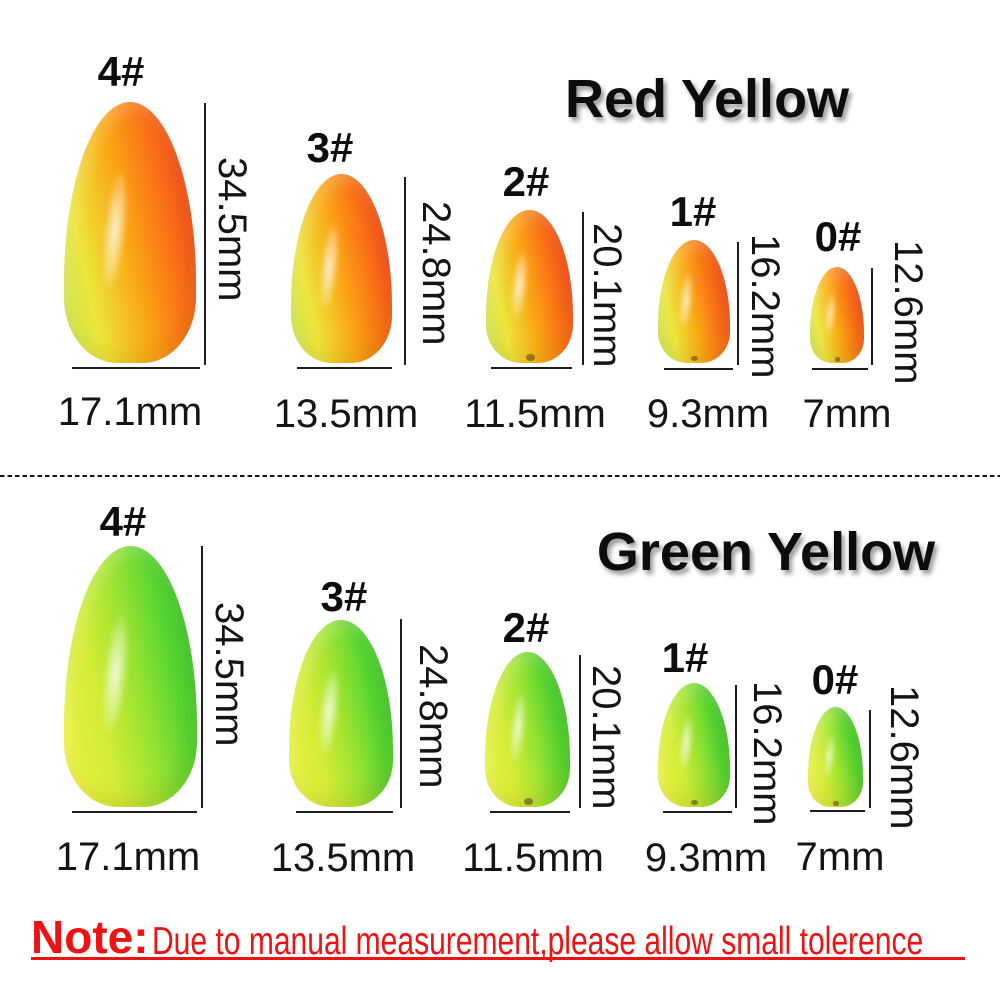  I want to click on section-title: Green Yellow, so click(766, 552).